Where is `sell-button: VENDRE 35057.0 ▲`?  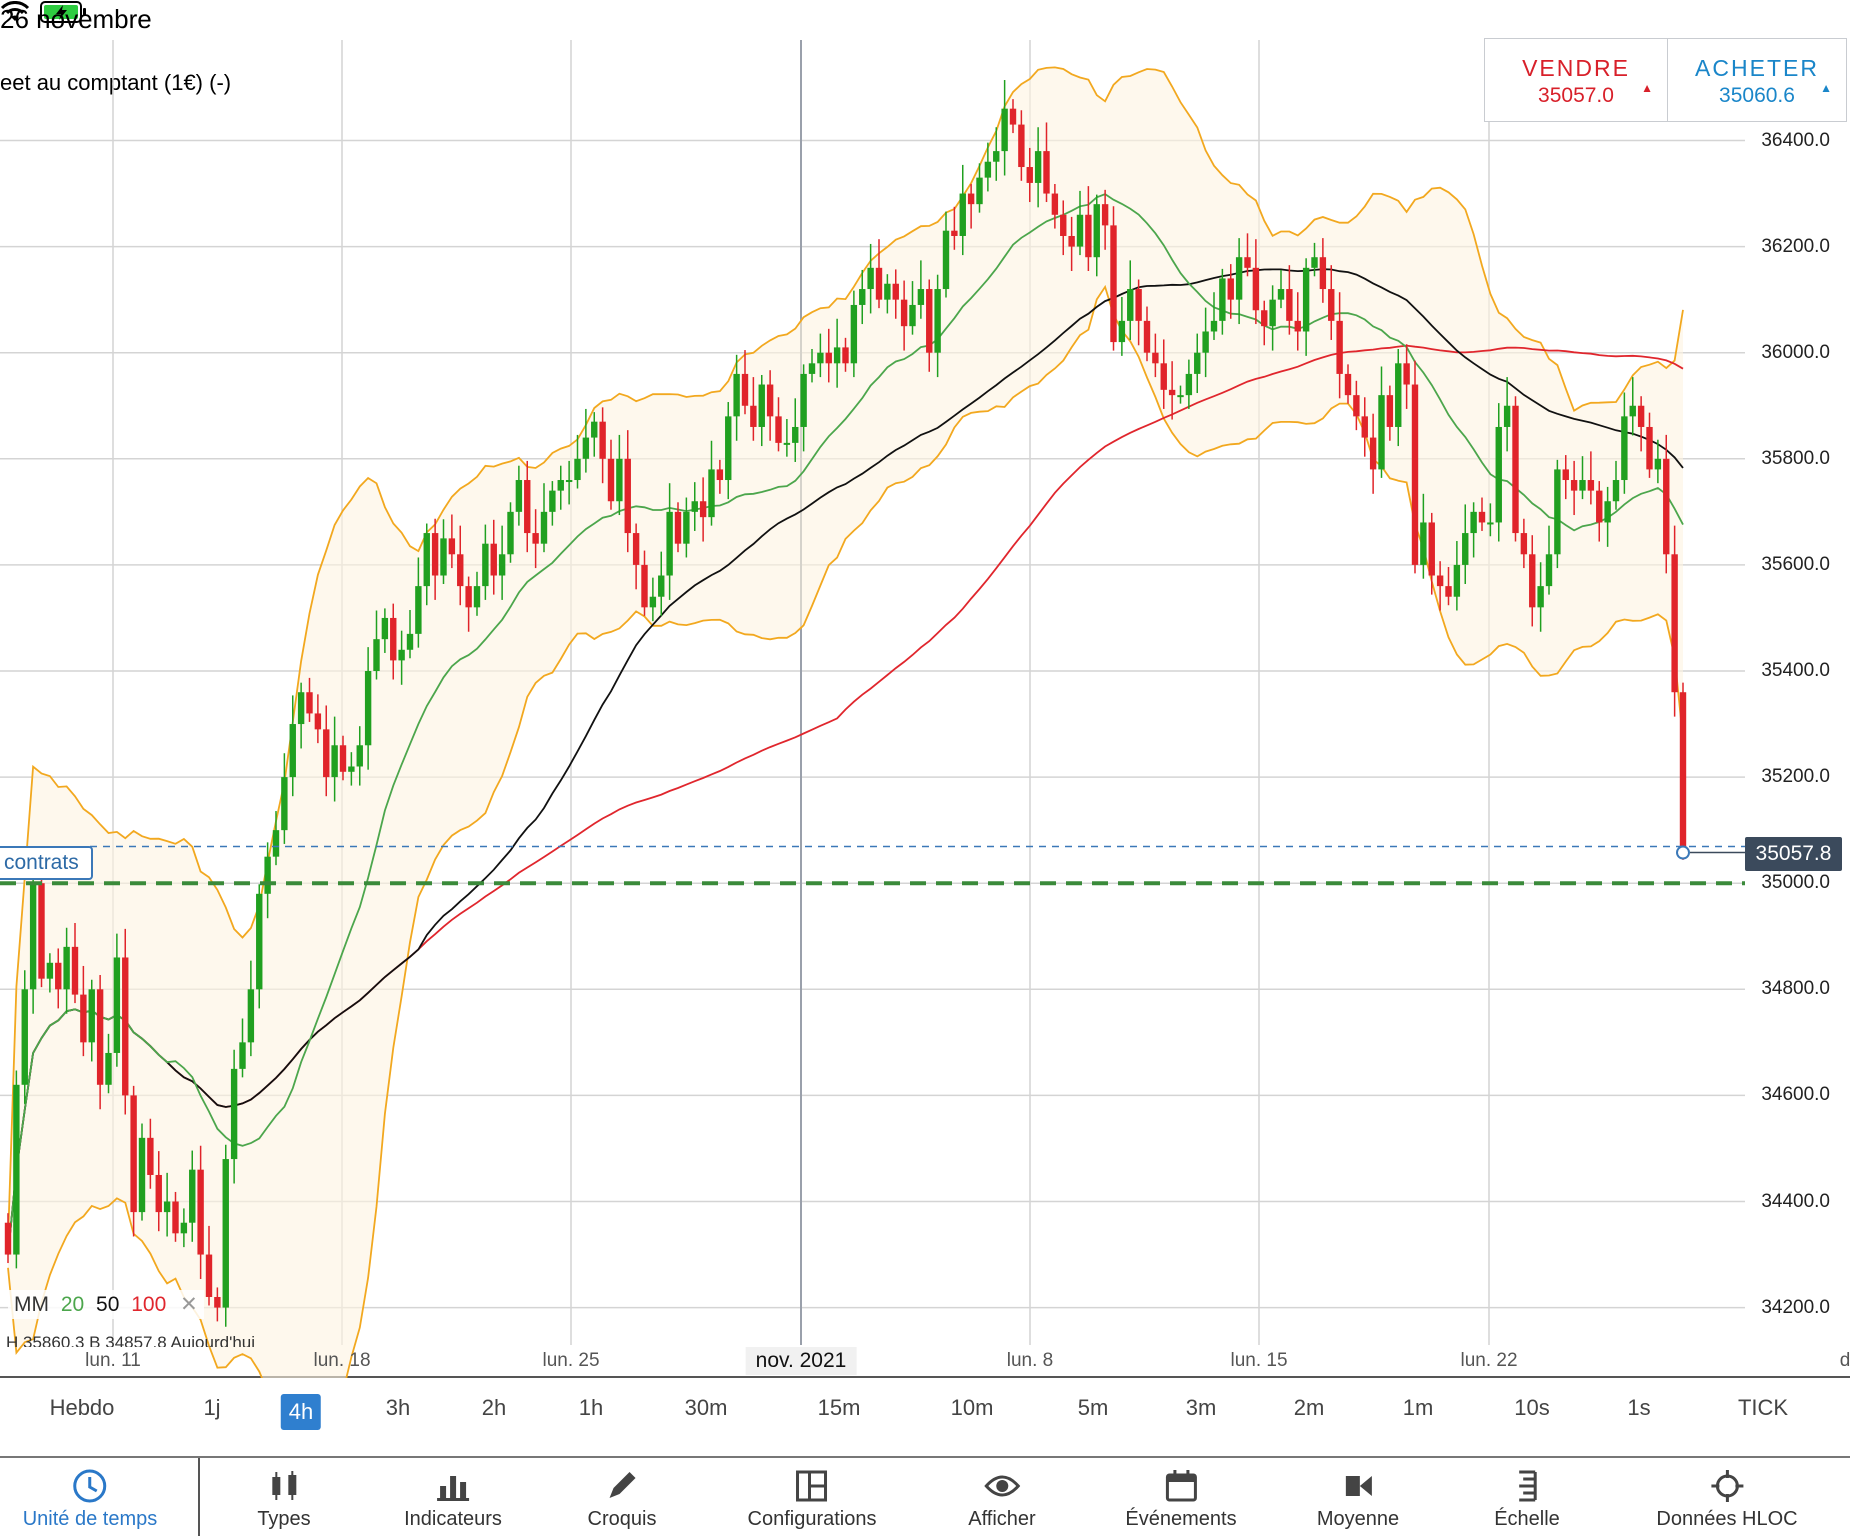 sell-button: VENDRE 35057.0 ▲ is located at coordinates (1576, 80).